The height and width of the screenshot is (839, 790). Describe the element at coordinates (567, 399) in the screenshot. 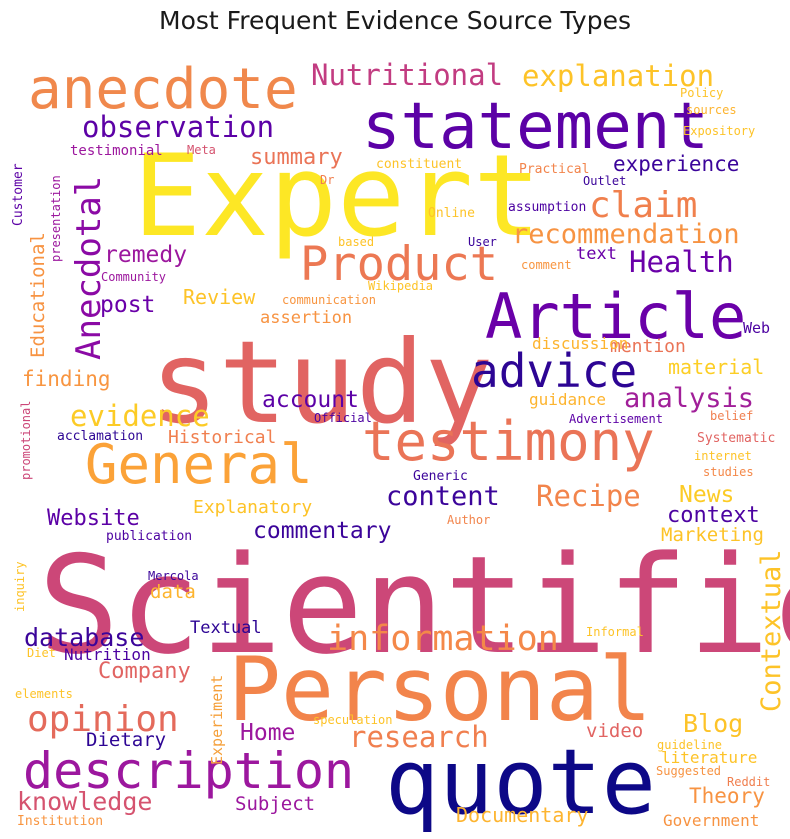

I see `word-guidance: guidance` at that location.